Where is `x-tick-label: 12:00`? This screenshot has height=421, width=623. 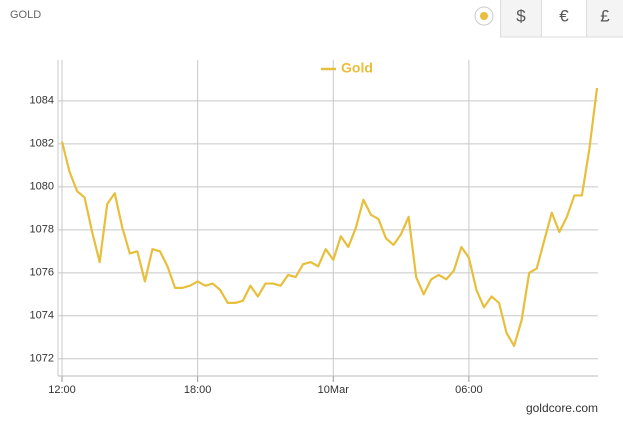
x-tick-label: 12:00 is located at coordinates (62, 390).